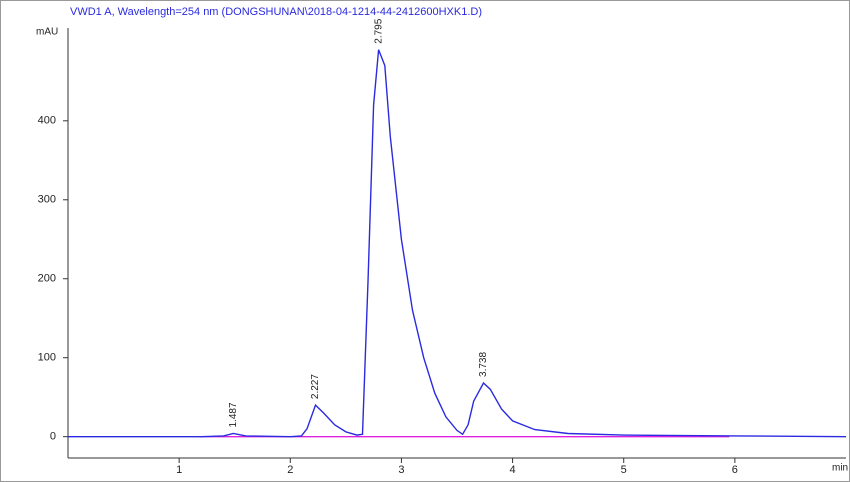 Image resolution: width=850 pixels, height=482 pixels. Describe the element at coordinates (47, 121) in the screenshot. I see `y-tick-label: 400` at that location.